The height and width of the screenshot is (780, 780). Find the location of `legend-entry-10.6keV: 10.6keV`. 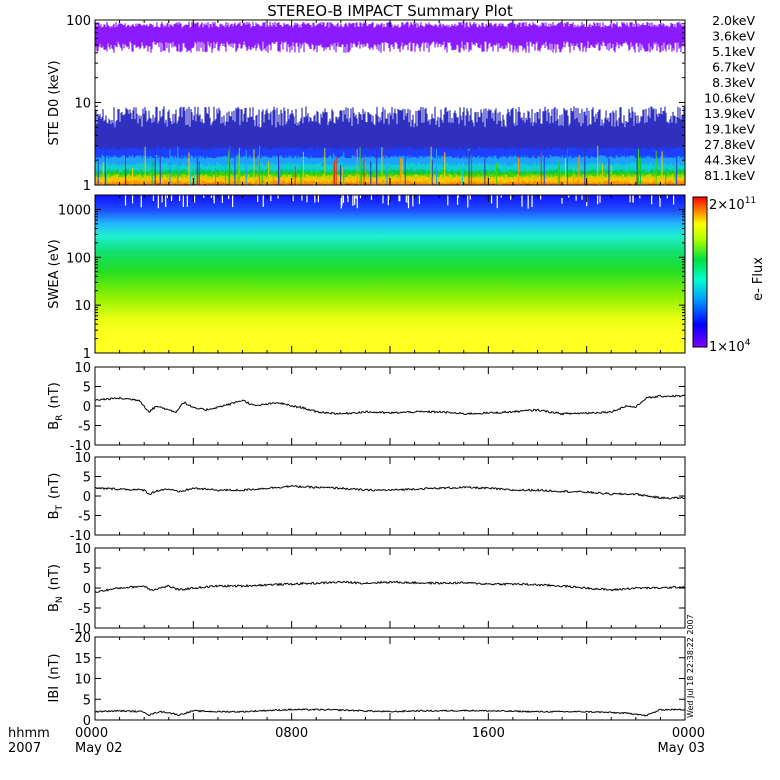

legend-entry-10.6keV: 10.6keV is located at coordinates (729, 98).